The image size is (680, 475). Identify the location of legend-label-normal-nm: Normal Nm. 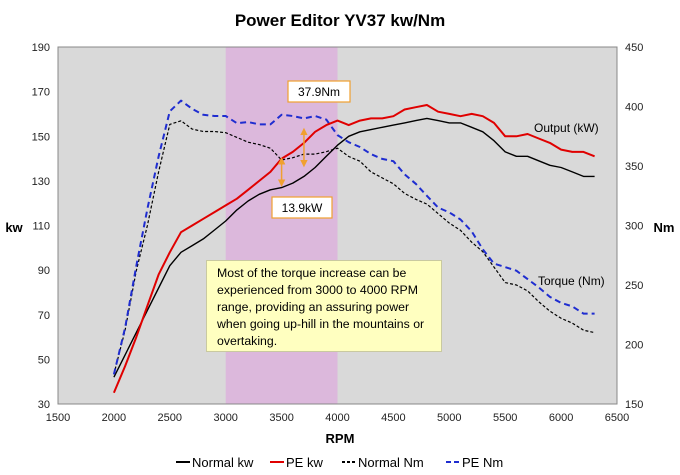
(391, 462).